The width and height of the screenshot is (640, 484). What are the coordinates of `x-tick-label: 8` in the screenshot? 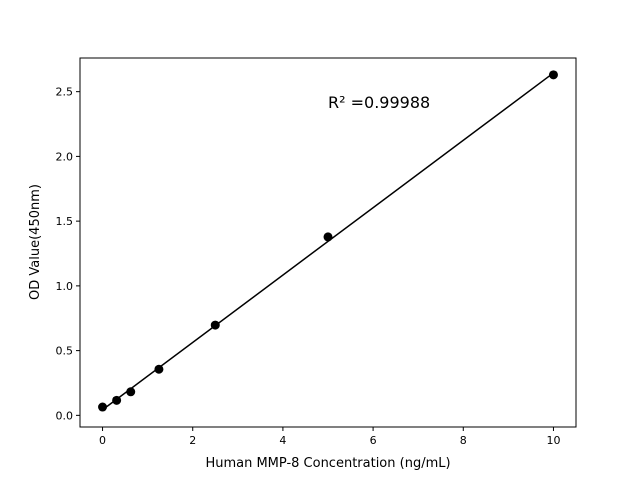 It's located at (463, 440).